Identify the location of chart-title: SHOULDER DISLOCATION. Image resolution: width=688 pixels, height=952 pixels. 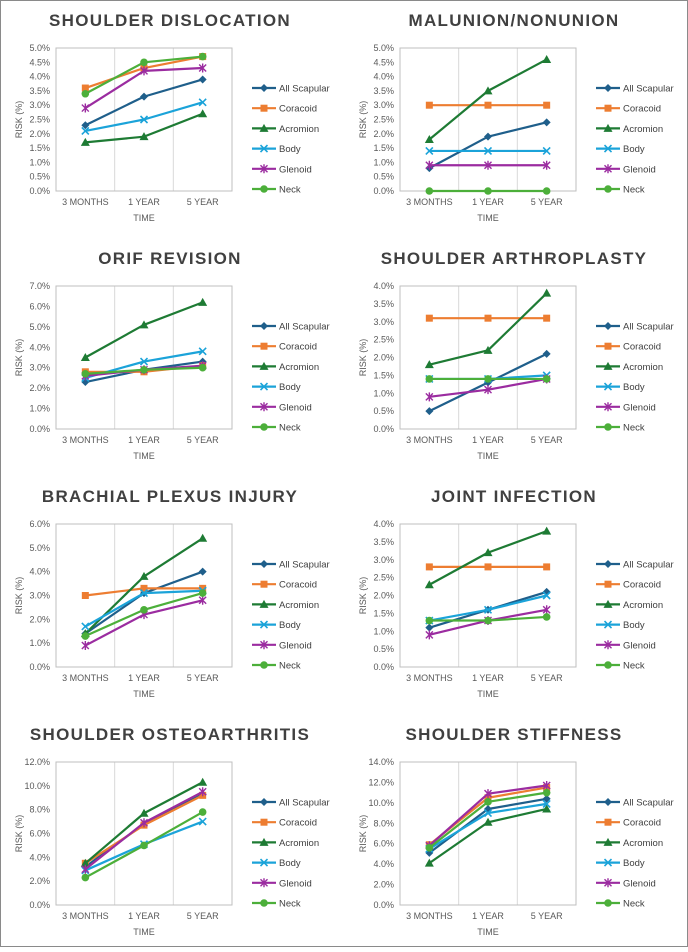
(170, 20).